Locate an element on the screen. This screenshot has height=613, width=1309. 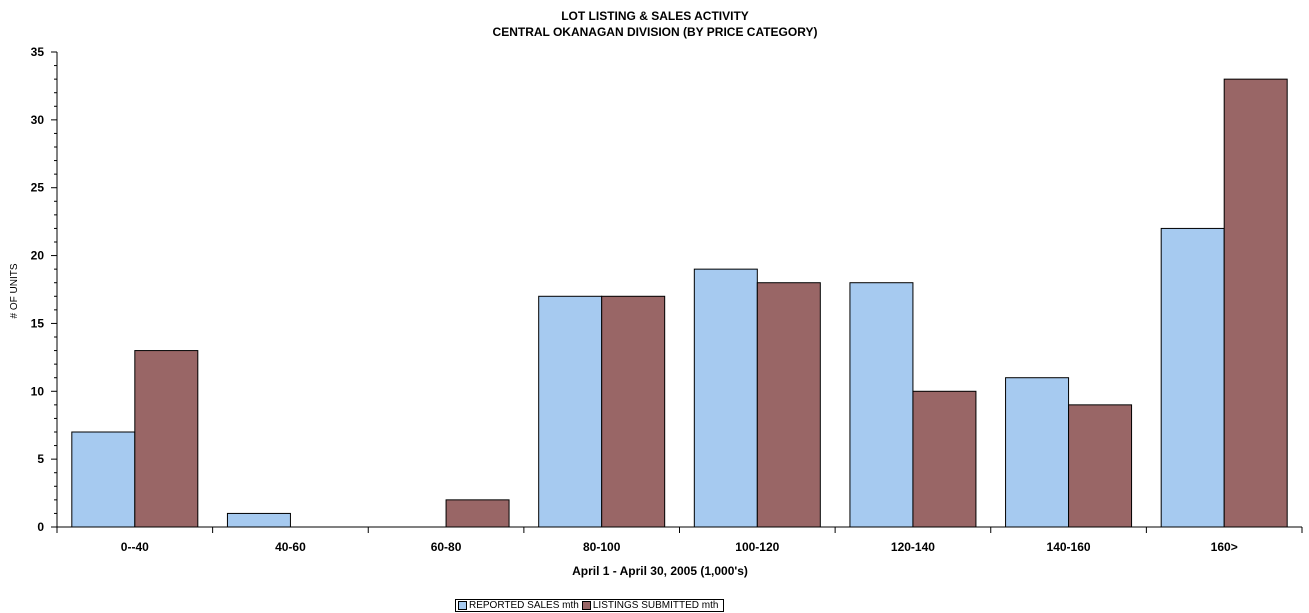
x-axis-title: April 1 - April 30, 2005 (1,000's) is located at coordinates (660, 571).